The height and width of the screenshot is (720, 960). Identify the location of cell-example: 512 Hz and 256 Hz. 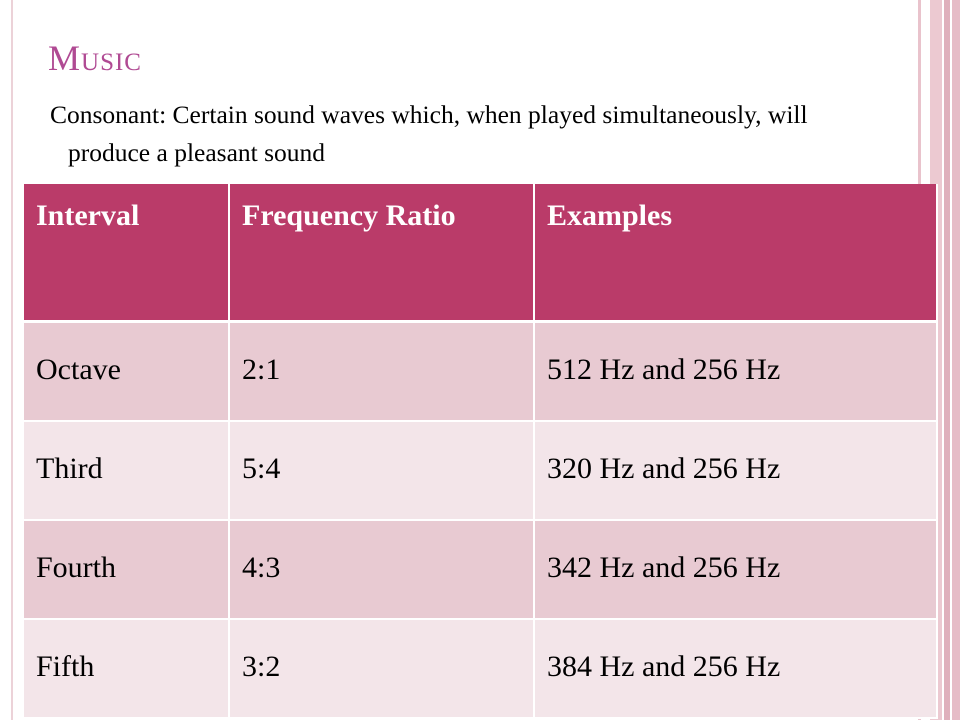
(736, 371).